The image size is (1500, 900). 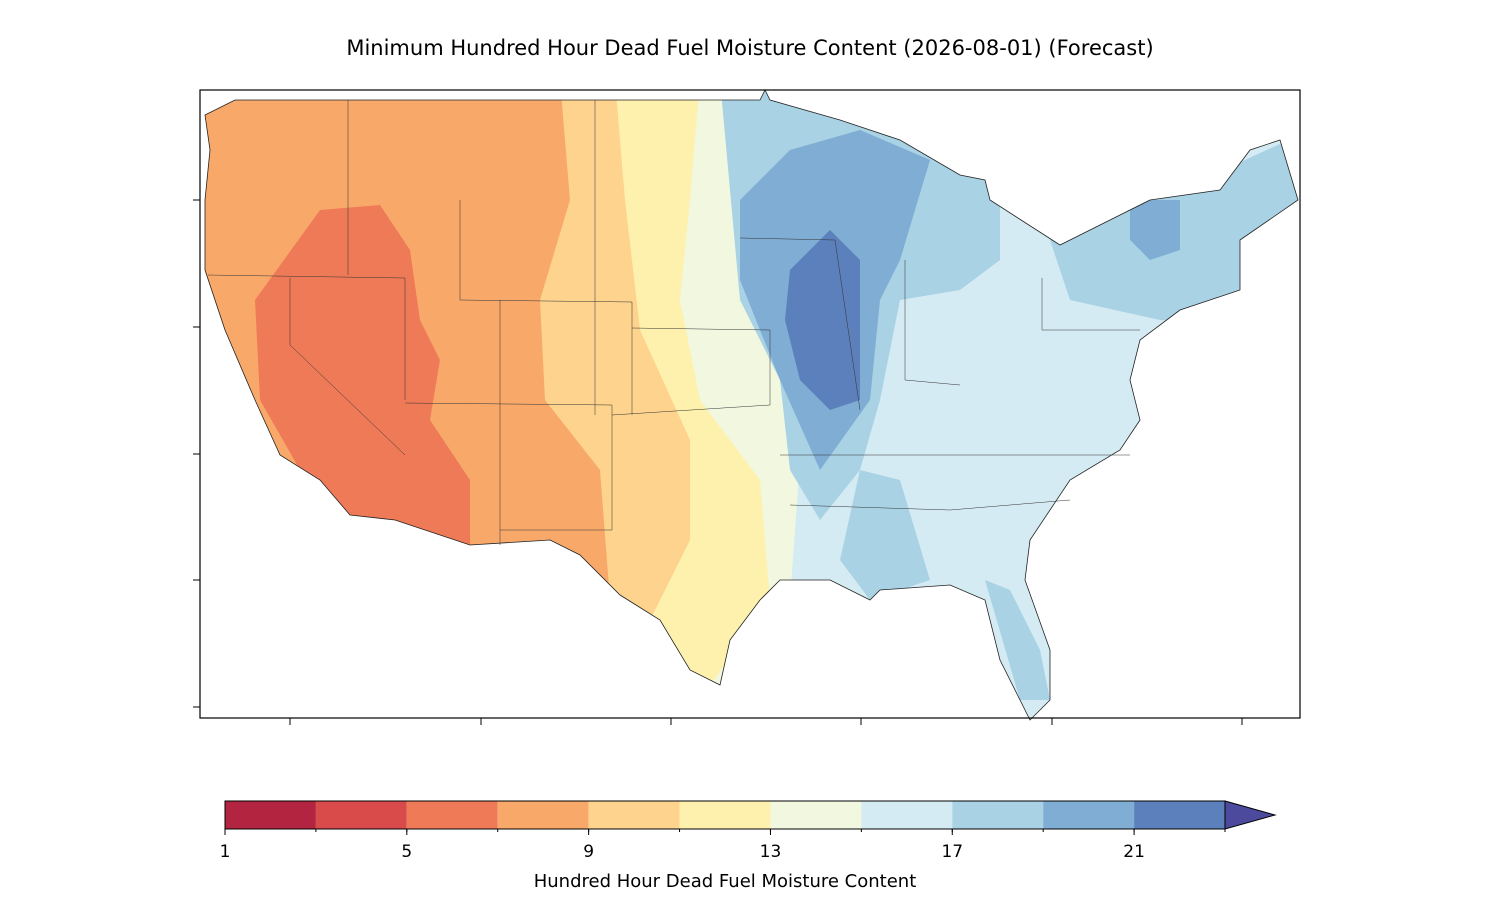 What do you see at coordinates (952, 852) in the screenshot?
I see `colorbar-tick-label: 17` at bounding box center [952, 852].